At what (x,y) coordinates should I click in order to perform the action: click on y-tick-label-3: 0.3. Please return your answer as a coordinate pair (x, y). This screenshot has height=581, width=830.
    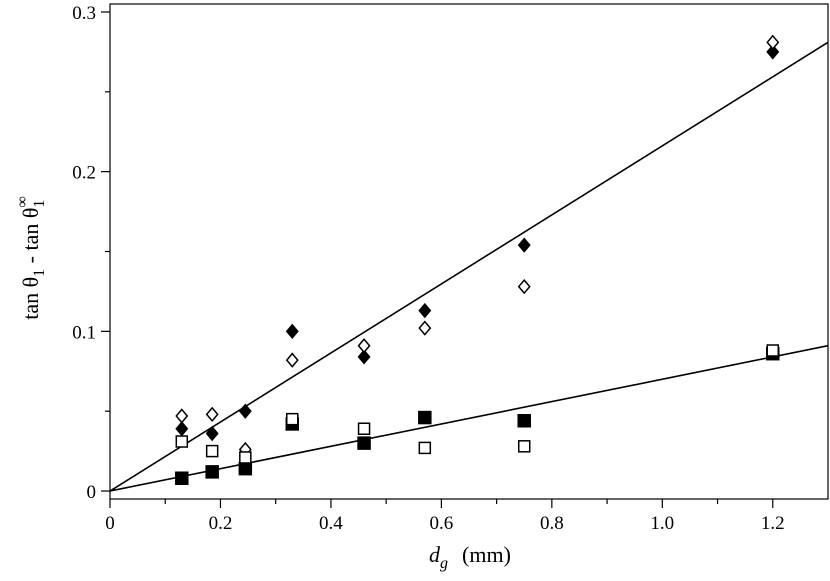
    Looking at the image, I should click on (84, 13).